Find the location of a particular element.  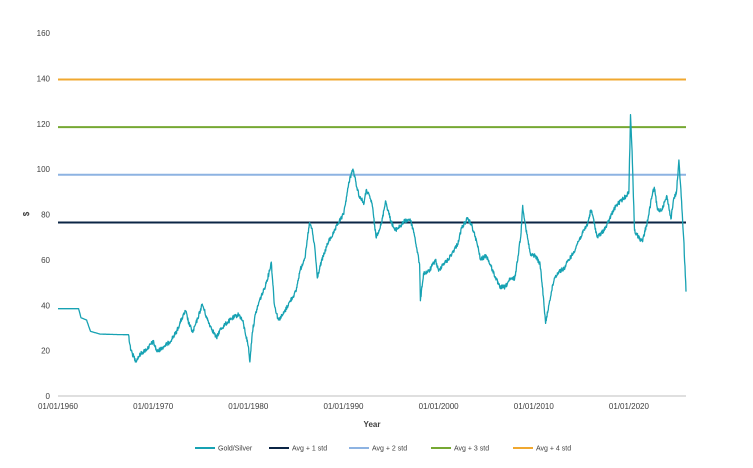

y-axis-ticks: 0 20 40 60 80 100 120 140 160 is located at coordinates (44, 215).